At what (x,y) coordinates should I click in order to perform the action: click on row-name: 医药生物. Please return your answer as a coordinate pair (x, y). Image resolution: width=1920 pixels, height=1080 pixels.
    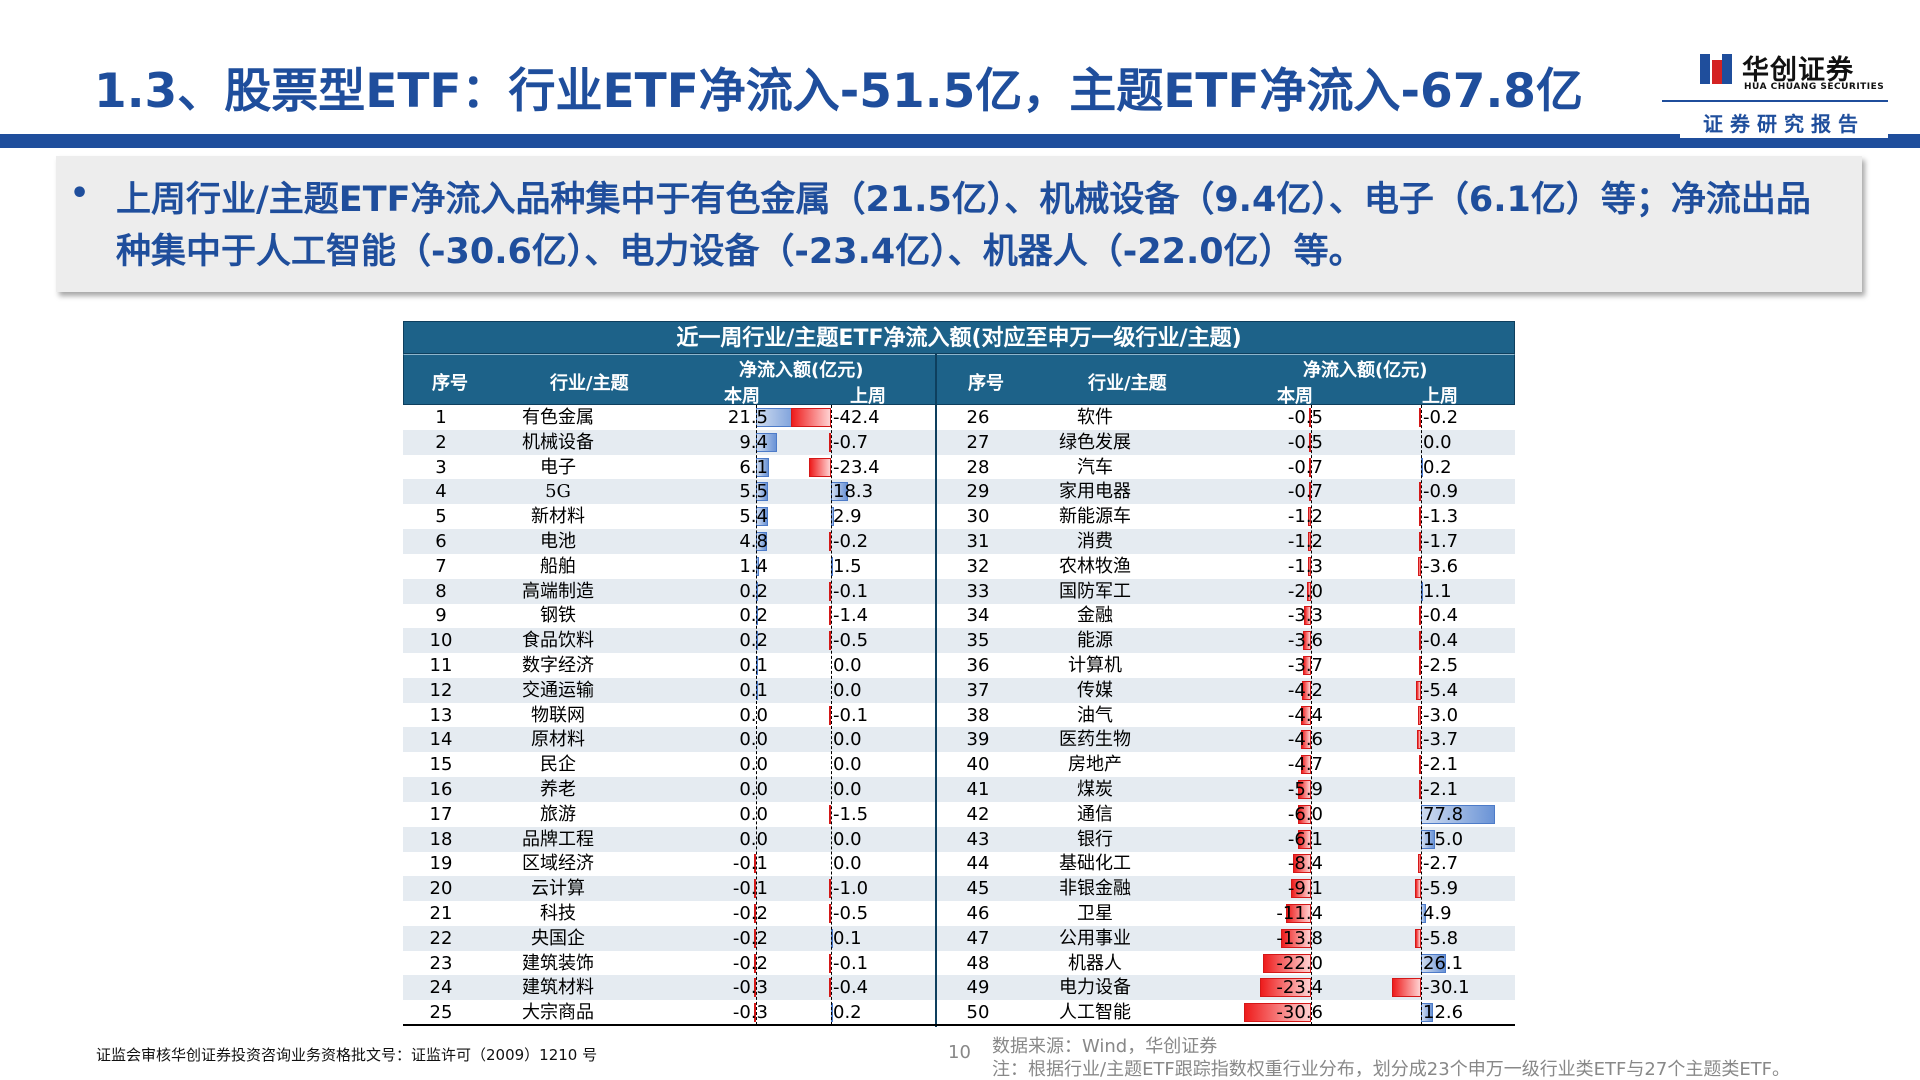
    Looking at the image, I should click on (1095, 740).